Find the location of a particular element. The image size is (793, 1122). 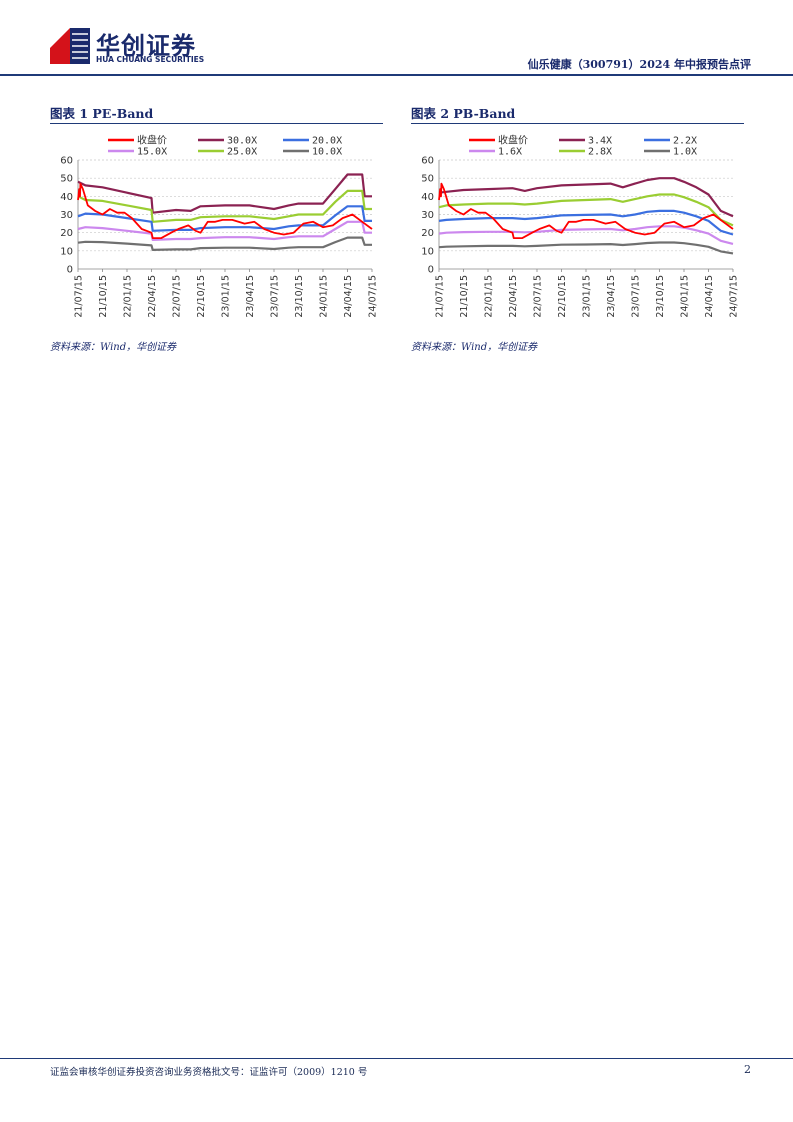

huachuang-logo-icon is located at coordinates (70, 46).